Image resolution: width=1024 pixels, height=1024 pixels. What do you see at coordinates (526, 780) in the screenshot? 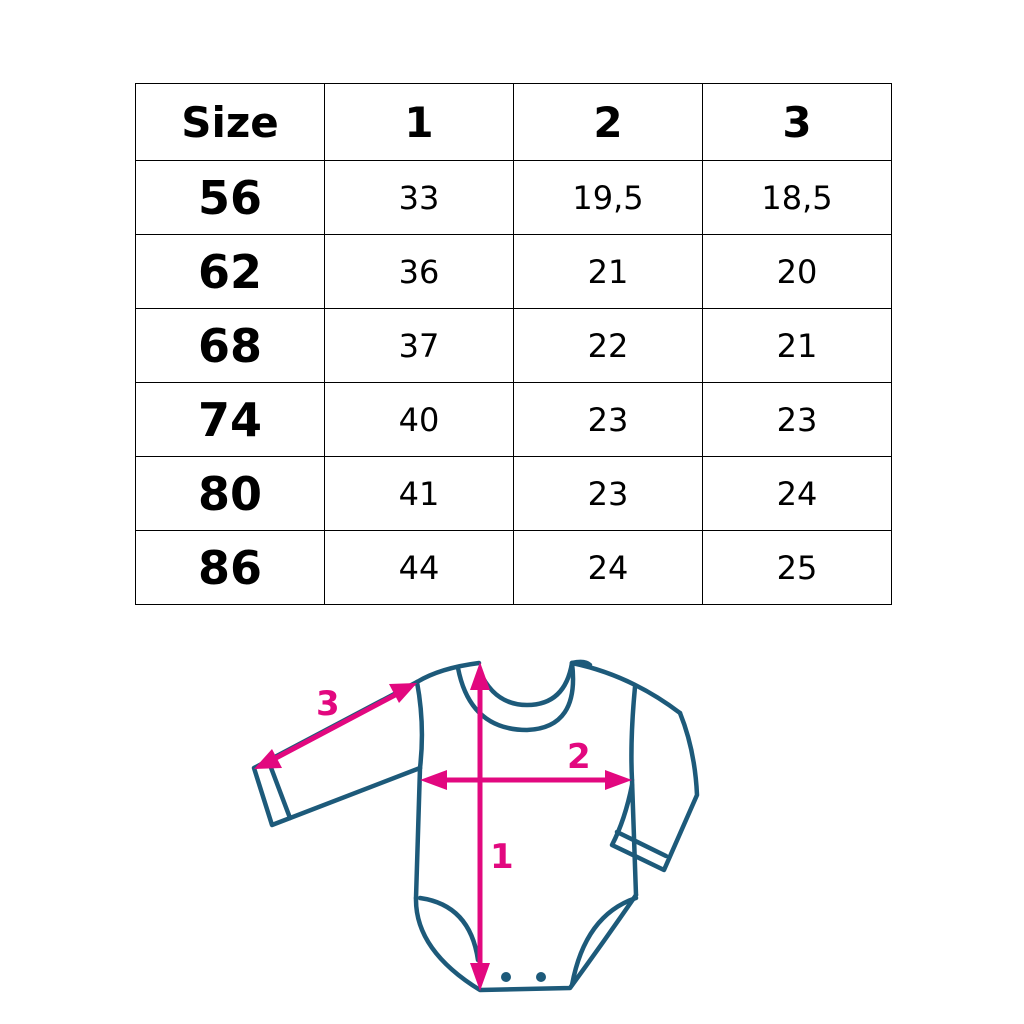
I see `chest-arrow` at bounding box center [526, 780].